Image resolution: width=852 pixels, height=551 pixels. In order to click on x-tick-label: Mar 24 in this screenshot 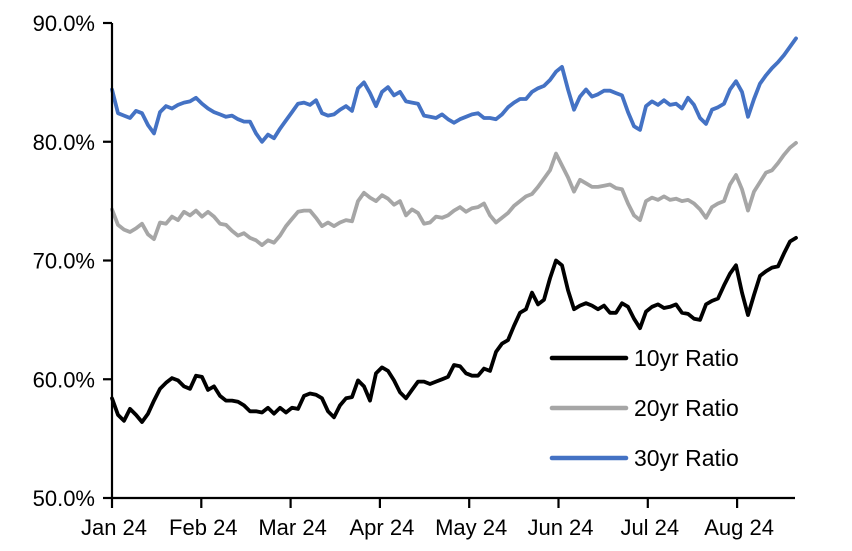, I will do `click(292, 527)`.